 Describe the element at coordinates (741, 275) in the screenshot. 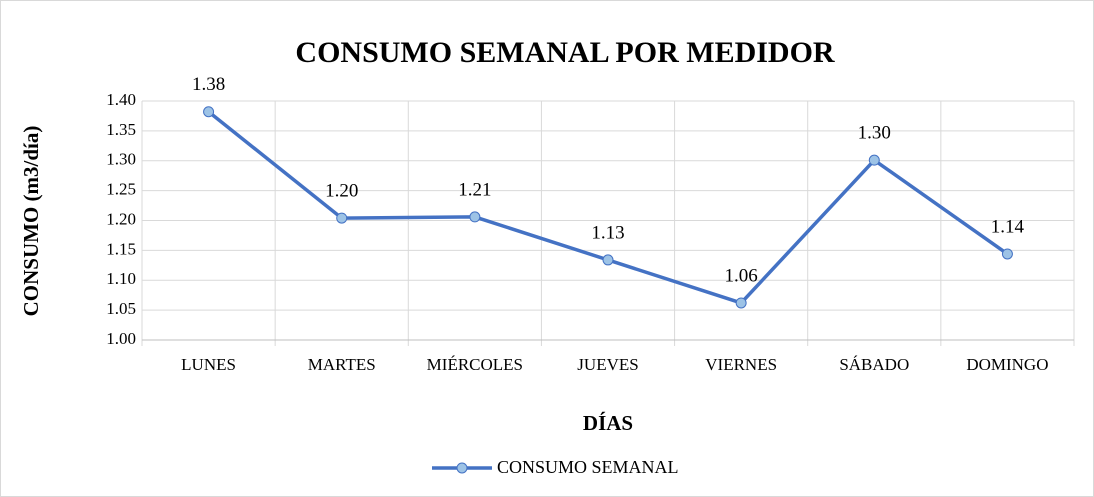

I see `data-label: 1.06` at that location.